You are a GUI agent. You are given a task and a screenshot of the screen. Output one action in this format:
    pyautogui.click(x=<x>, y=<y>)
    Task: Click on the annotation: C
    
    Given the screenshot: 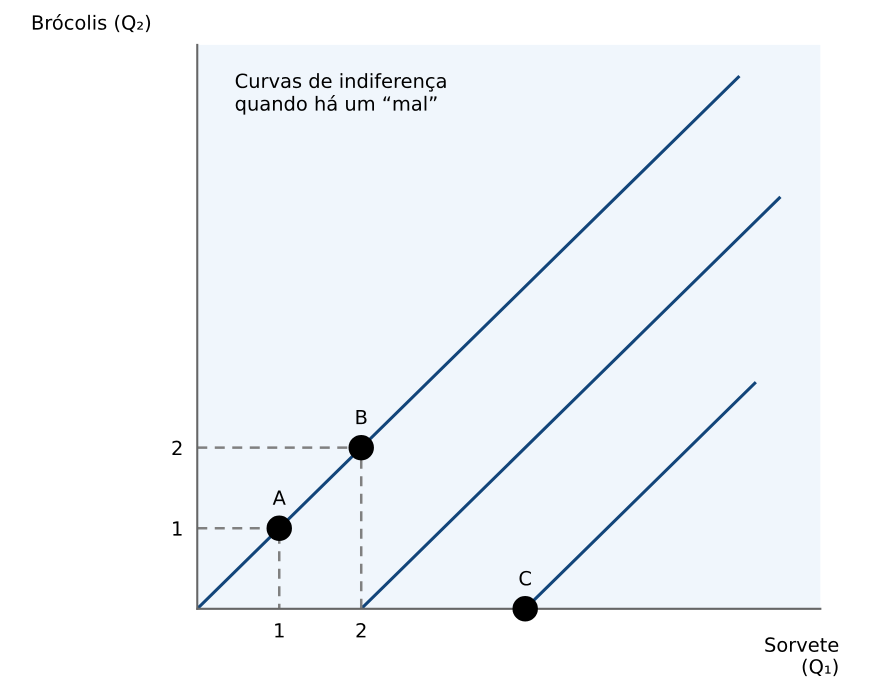 What is the action you would take?
    pyautogui.click(x=525, y=578)
    